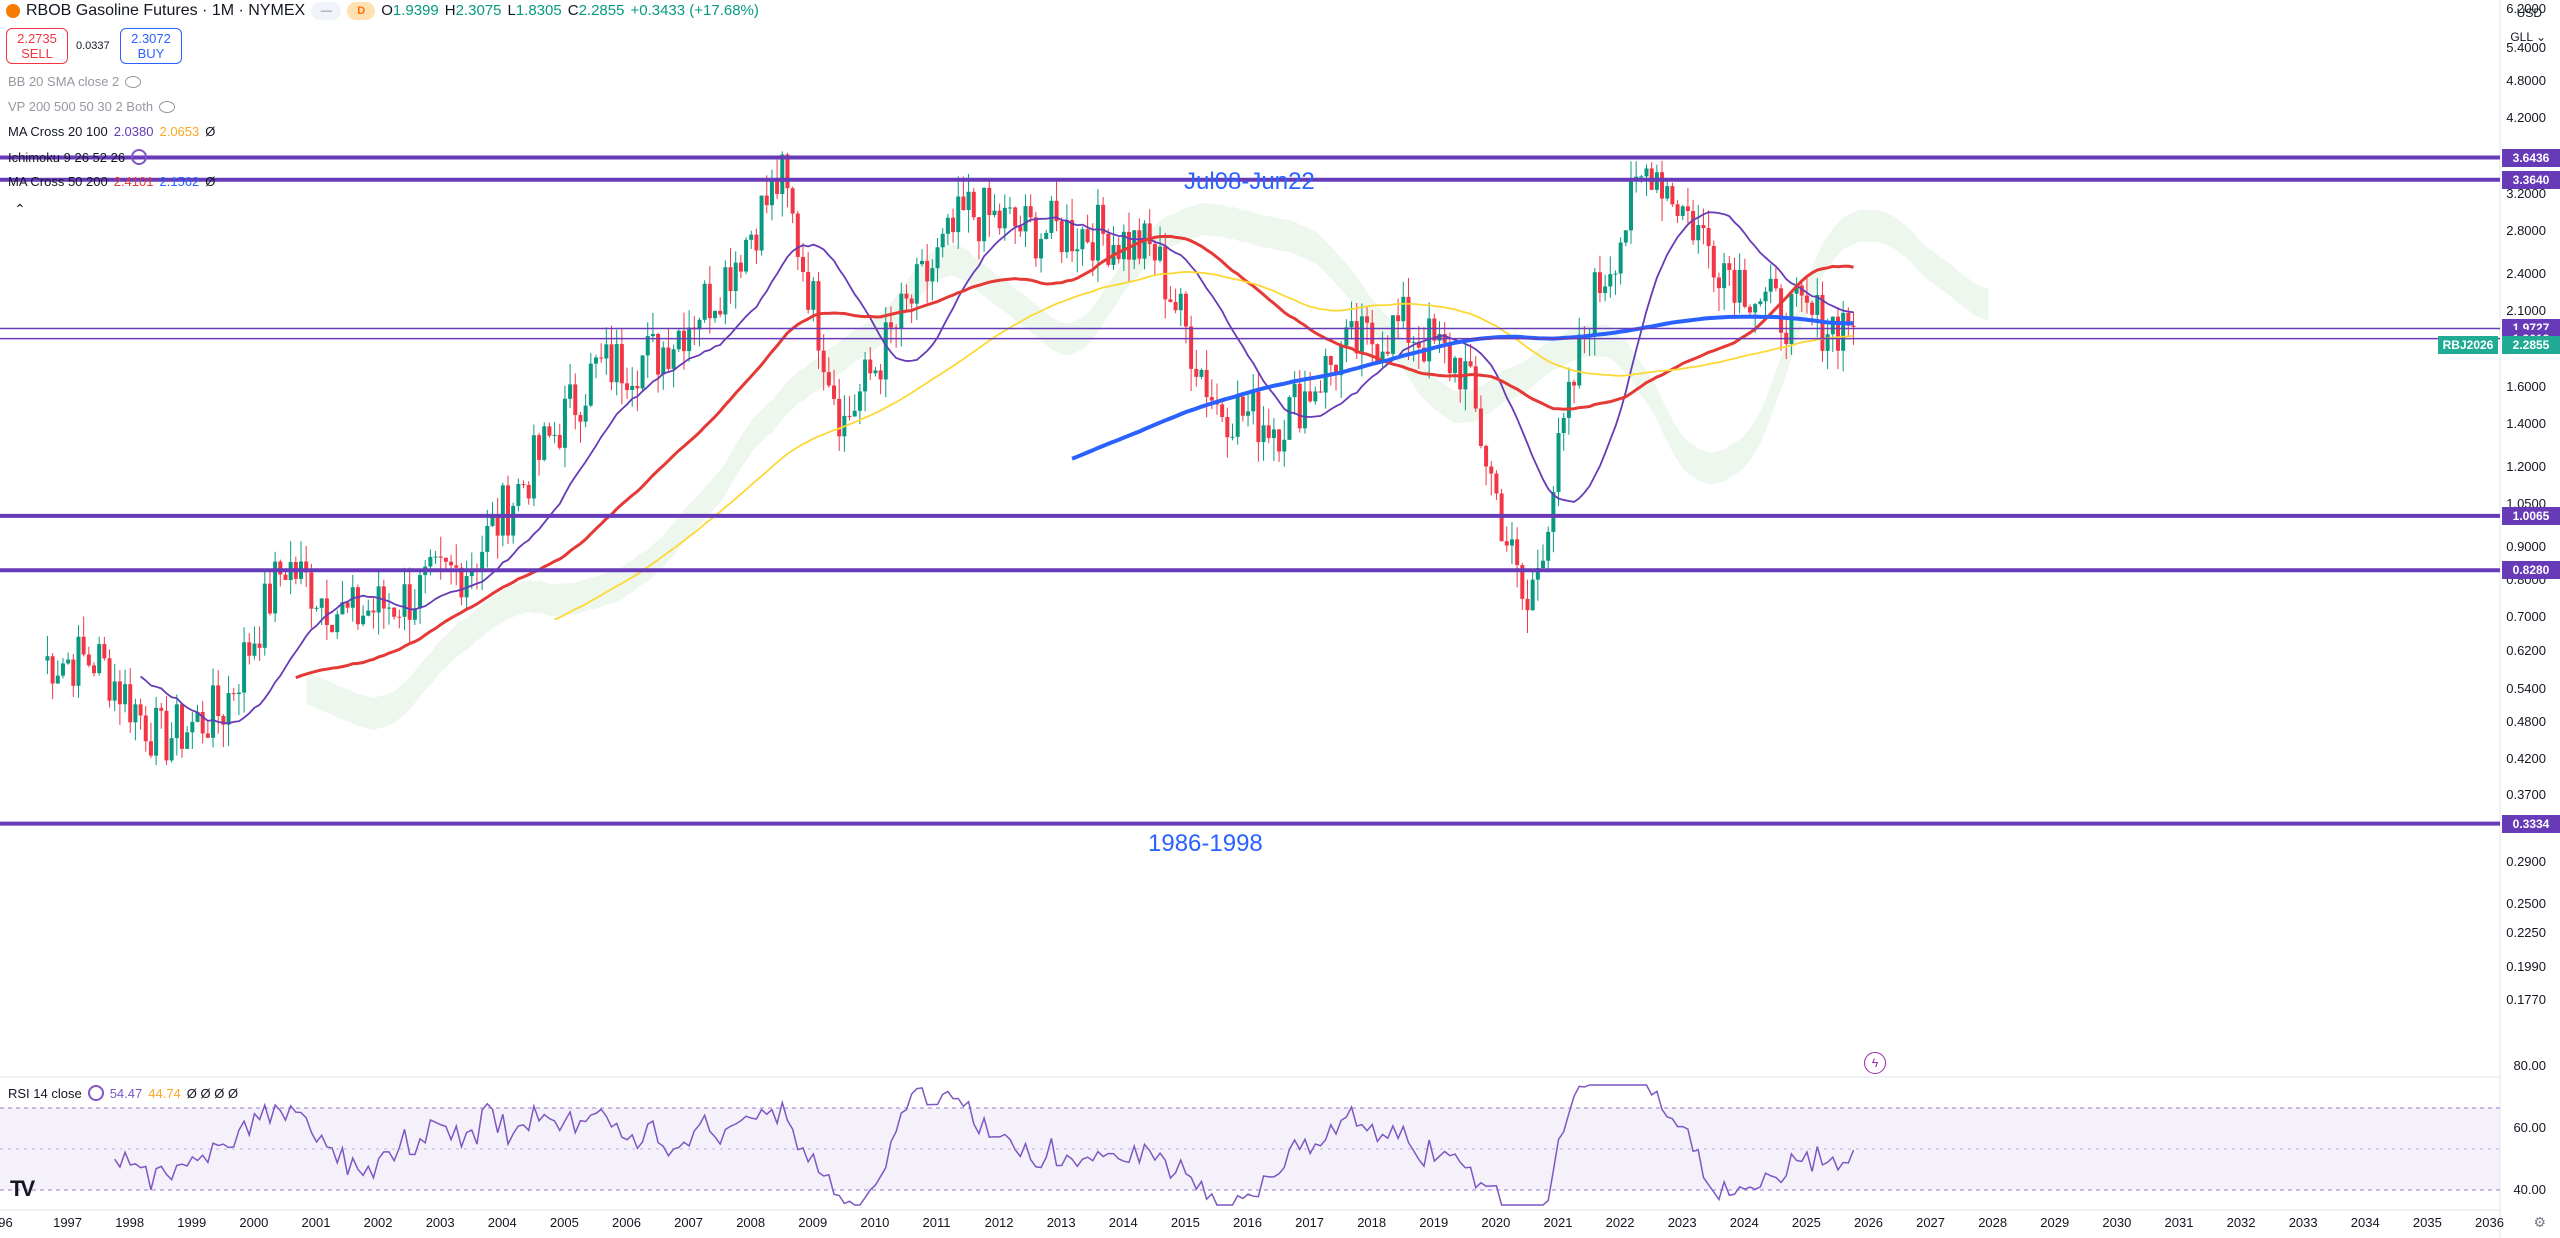 Image resolution: width=2560 pixels, height=1238 pixels. Describe the element at coordinates (81, 106) in the screenshot. I see `indicator-name: VP 200 500 50 30 2 Both` at that location.